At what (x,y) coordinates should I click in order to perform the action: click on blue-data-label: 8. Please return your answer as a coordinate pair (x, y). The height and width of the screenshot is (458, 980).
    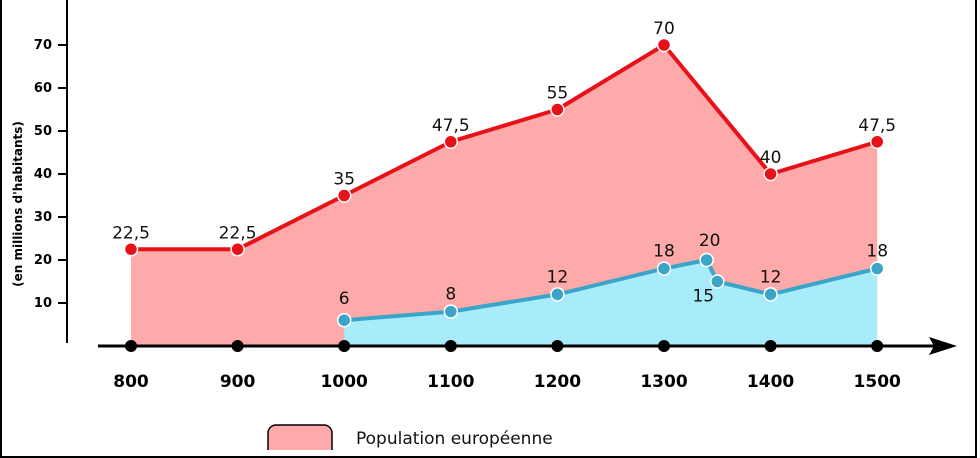
    Looking at the image, I should click on (450, 295).